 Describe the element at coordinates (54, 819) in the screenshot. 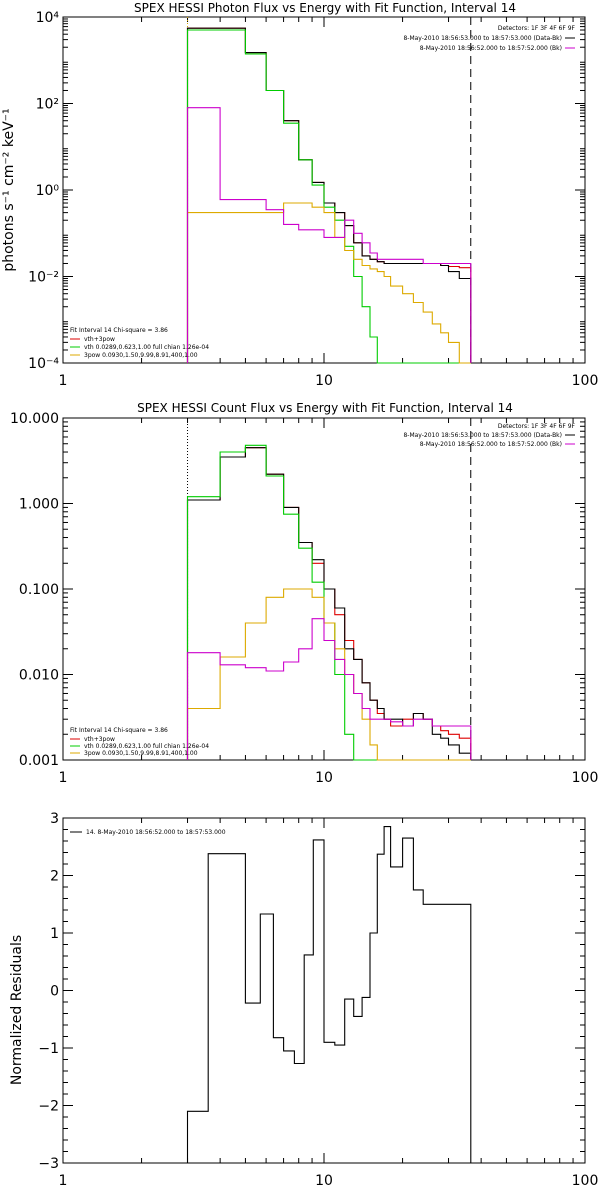

I see `residuals-y-tick-label: 3` at that location.